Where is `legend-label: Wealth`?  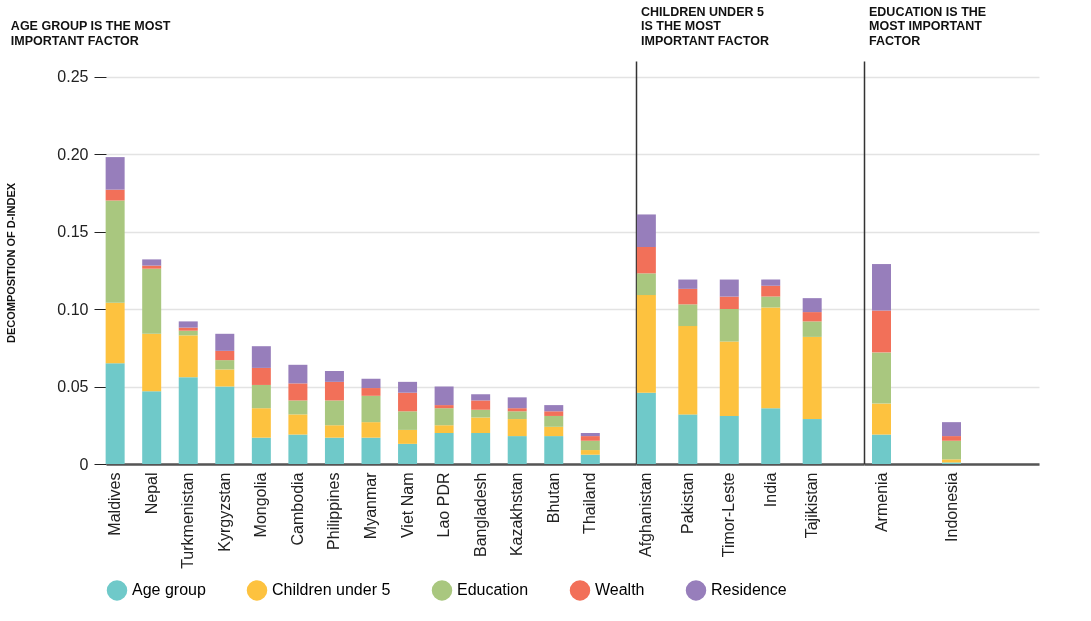
legend-label: Wealth is located at coordinates (620, 590).